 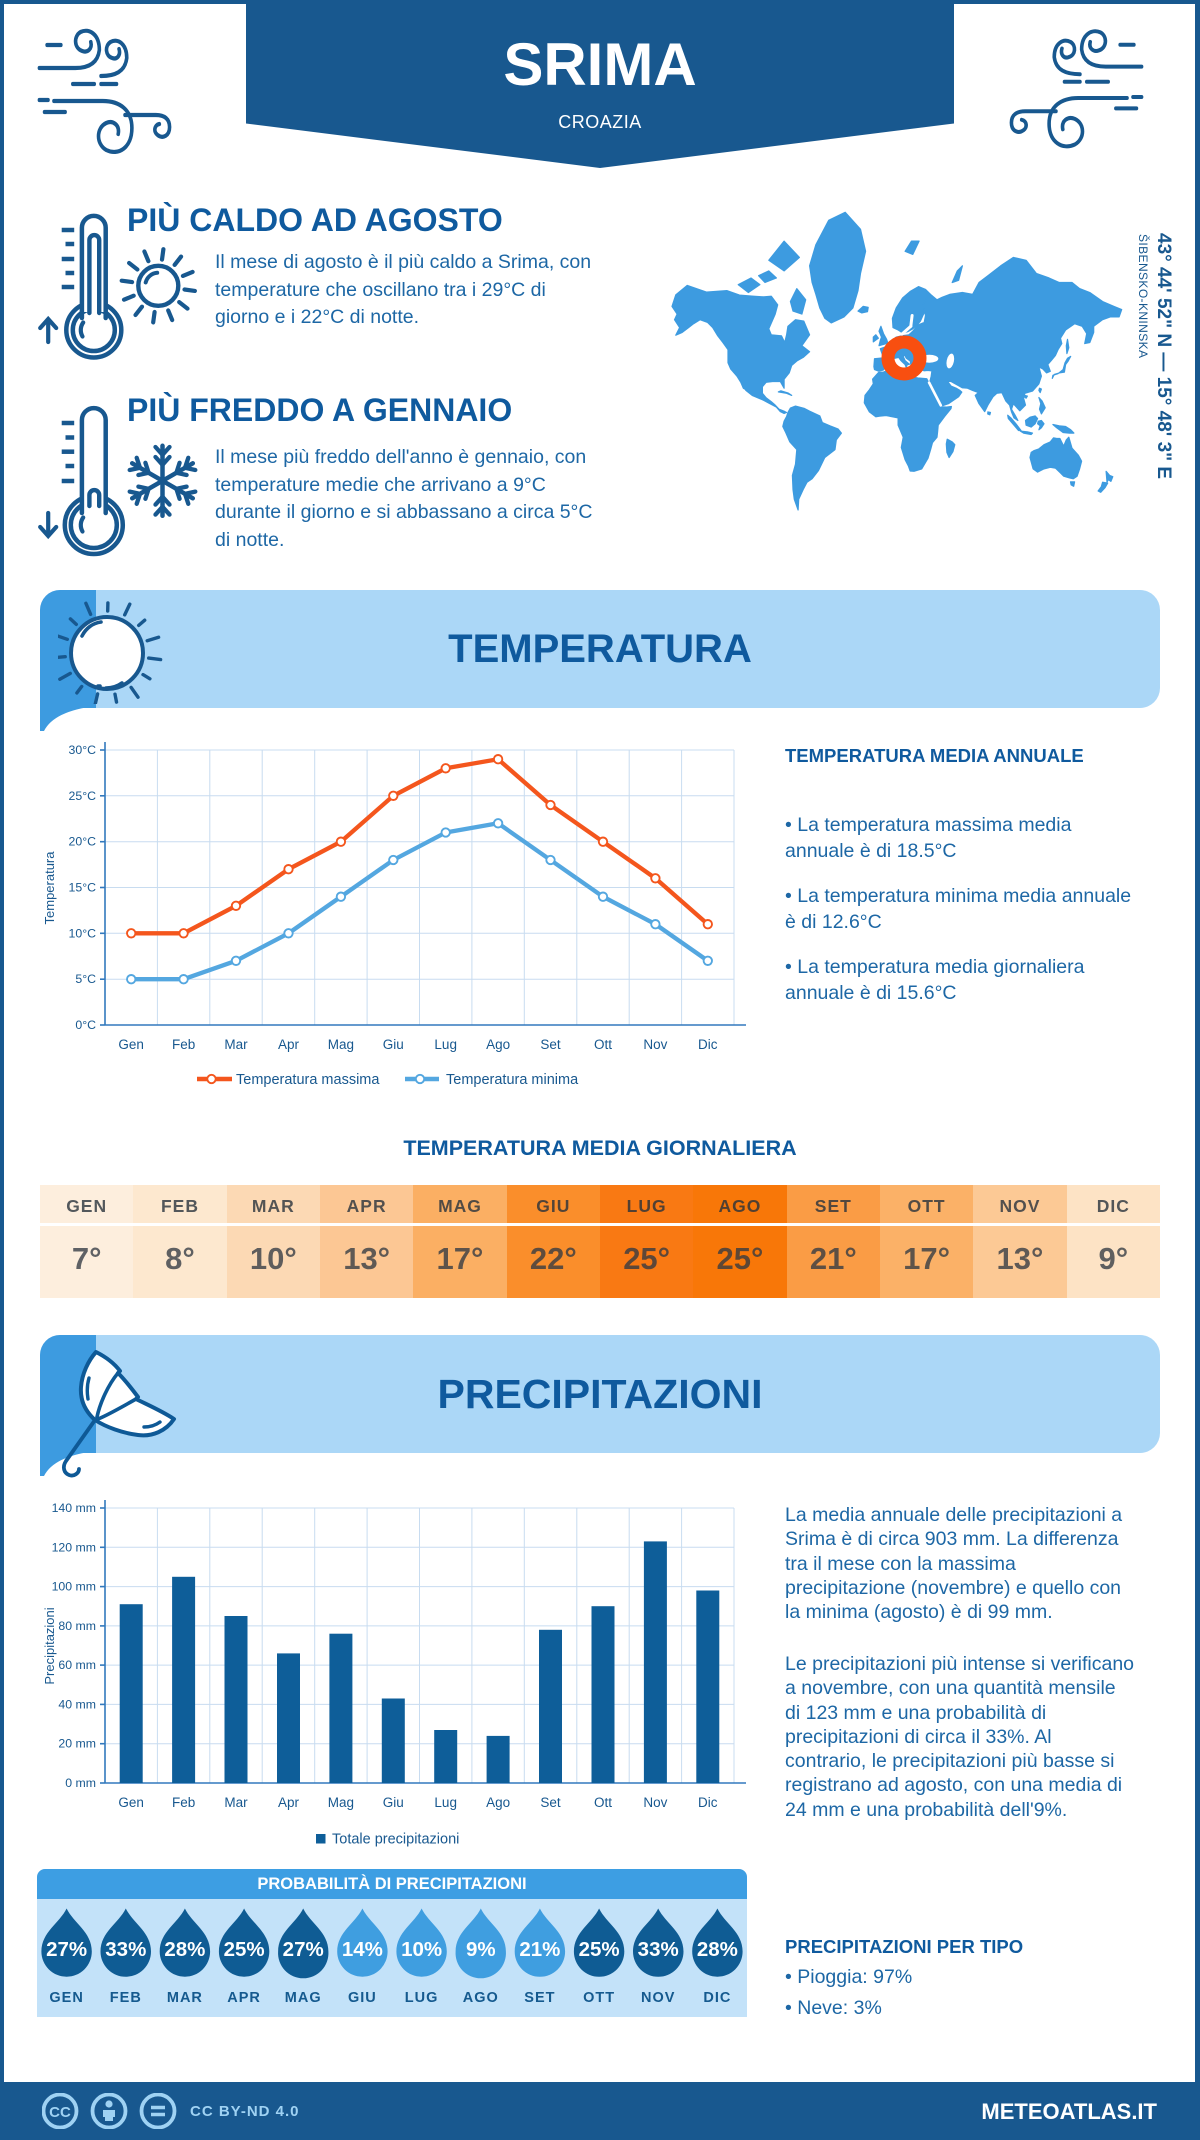 I want to click on svg-text: 14%, so click(x=362, y=1949).